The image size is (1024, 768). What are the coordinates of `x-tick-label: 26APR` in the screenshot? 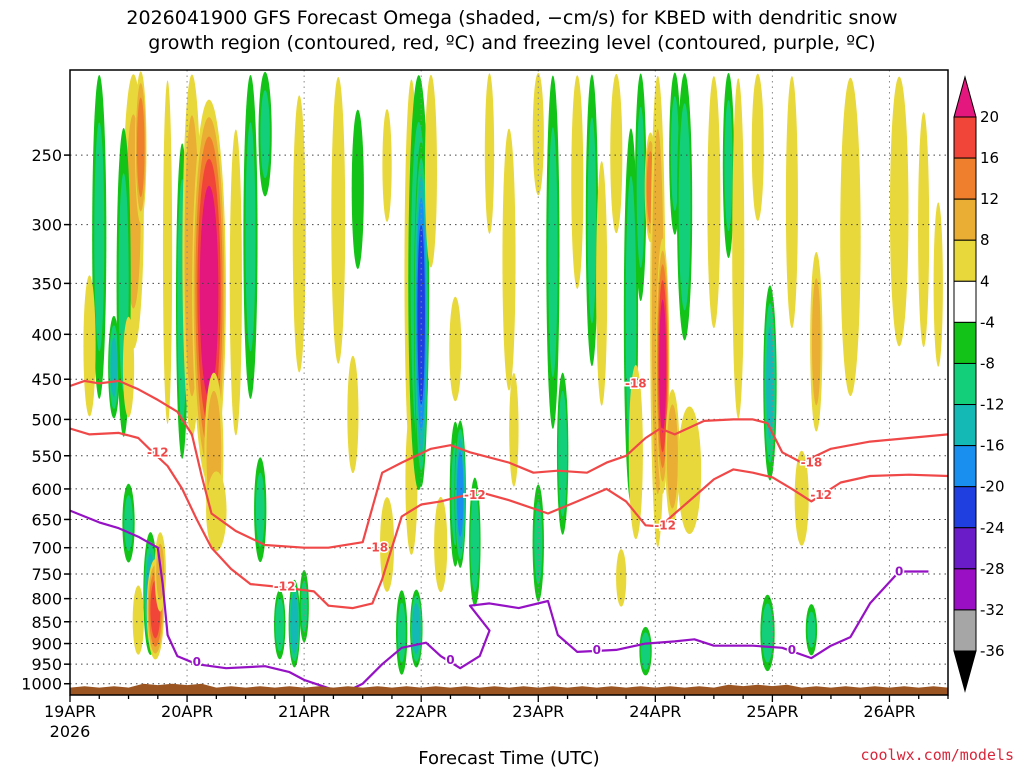 It's located at (889, 711).